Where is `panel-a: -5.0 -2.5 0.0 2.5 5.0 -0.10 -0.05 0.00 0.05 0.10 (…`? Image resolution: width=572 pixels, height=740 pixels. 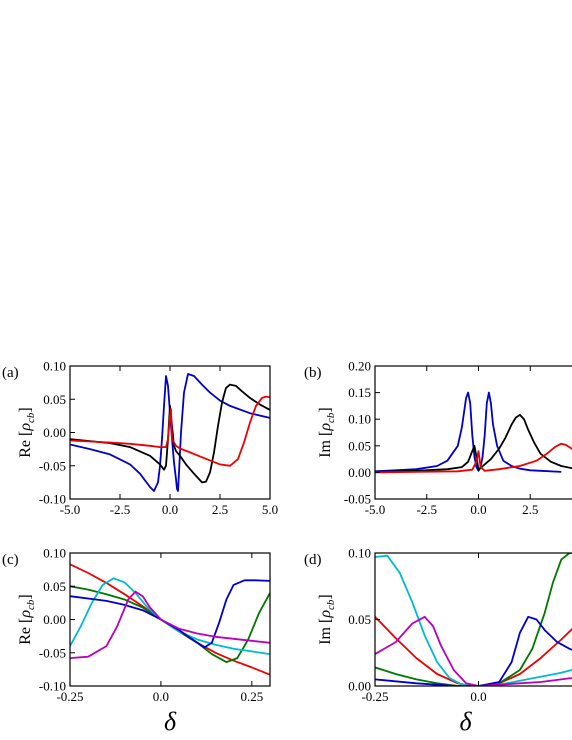 panel-a: -5.0 -2.5 0.0 2.5 5.0 -0.10 -0.05 0.00 0.05 0.10 (… is located at coordinates (140, 438).